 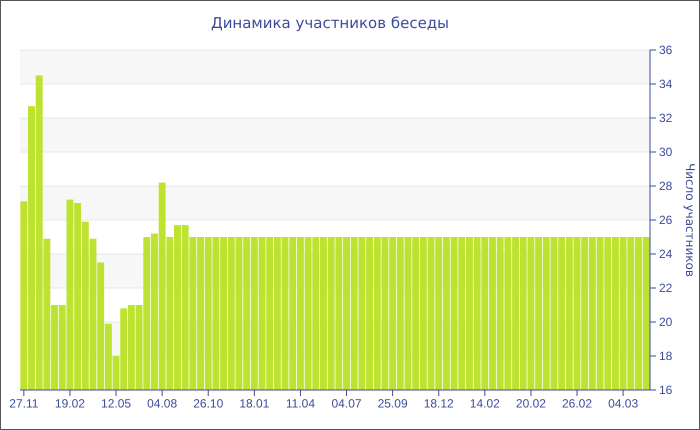 What do you see at coordinates (666, 219) in the screenshot?
I see `y-tick-label: 26` at bounding box center [666, 219].